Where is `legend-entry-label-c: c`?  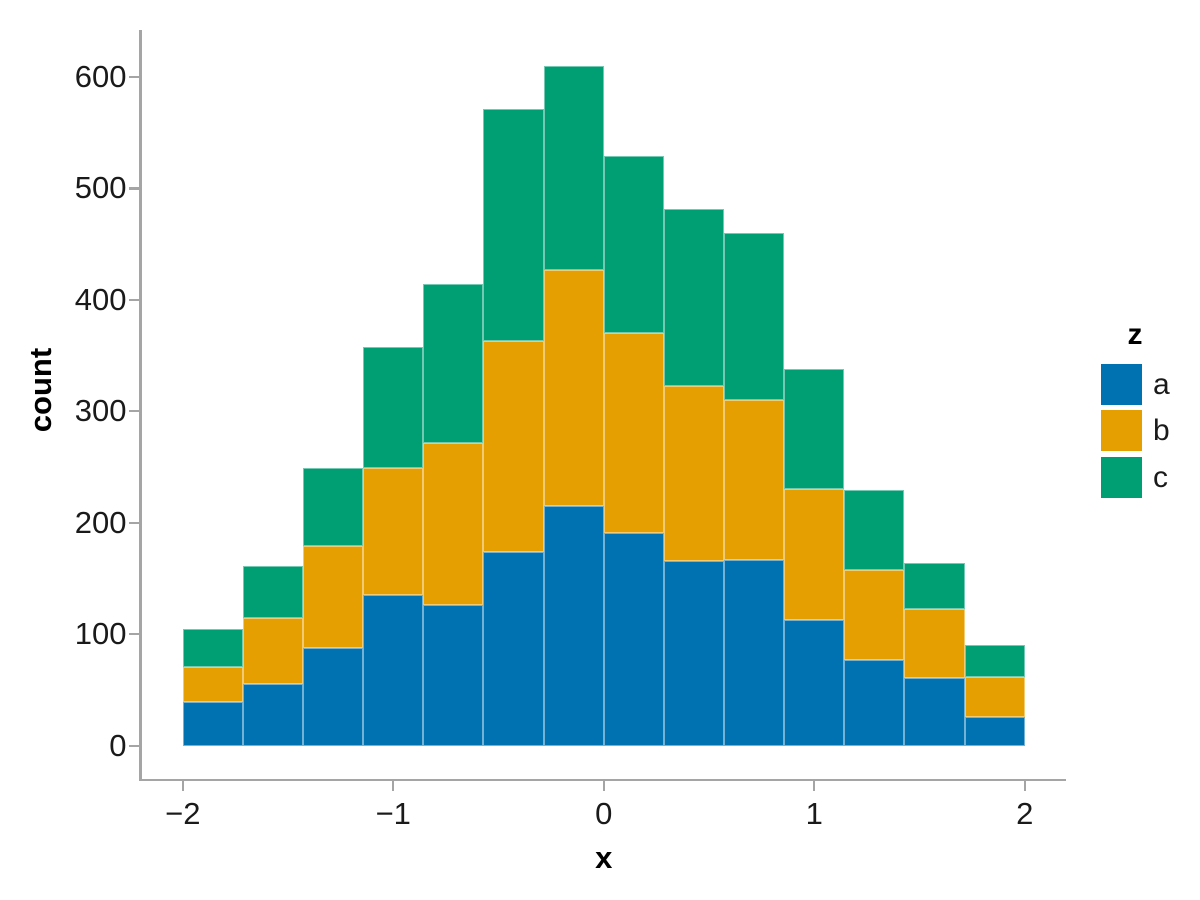 legend-entry-label-c: c is located at coordinates (1160, 477).